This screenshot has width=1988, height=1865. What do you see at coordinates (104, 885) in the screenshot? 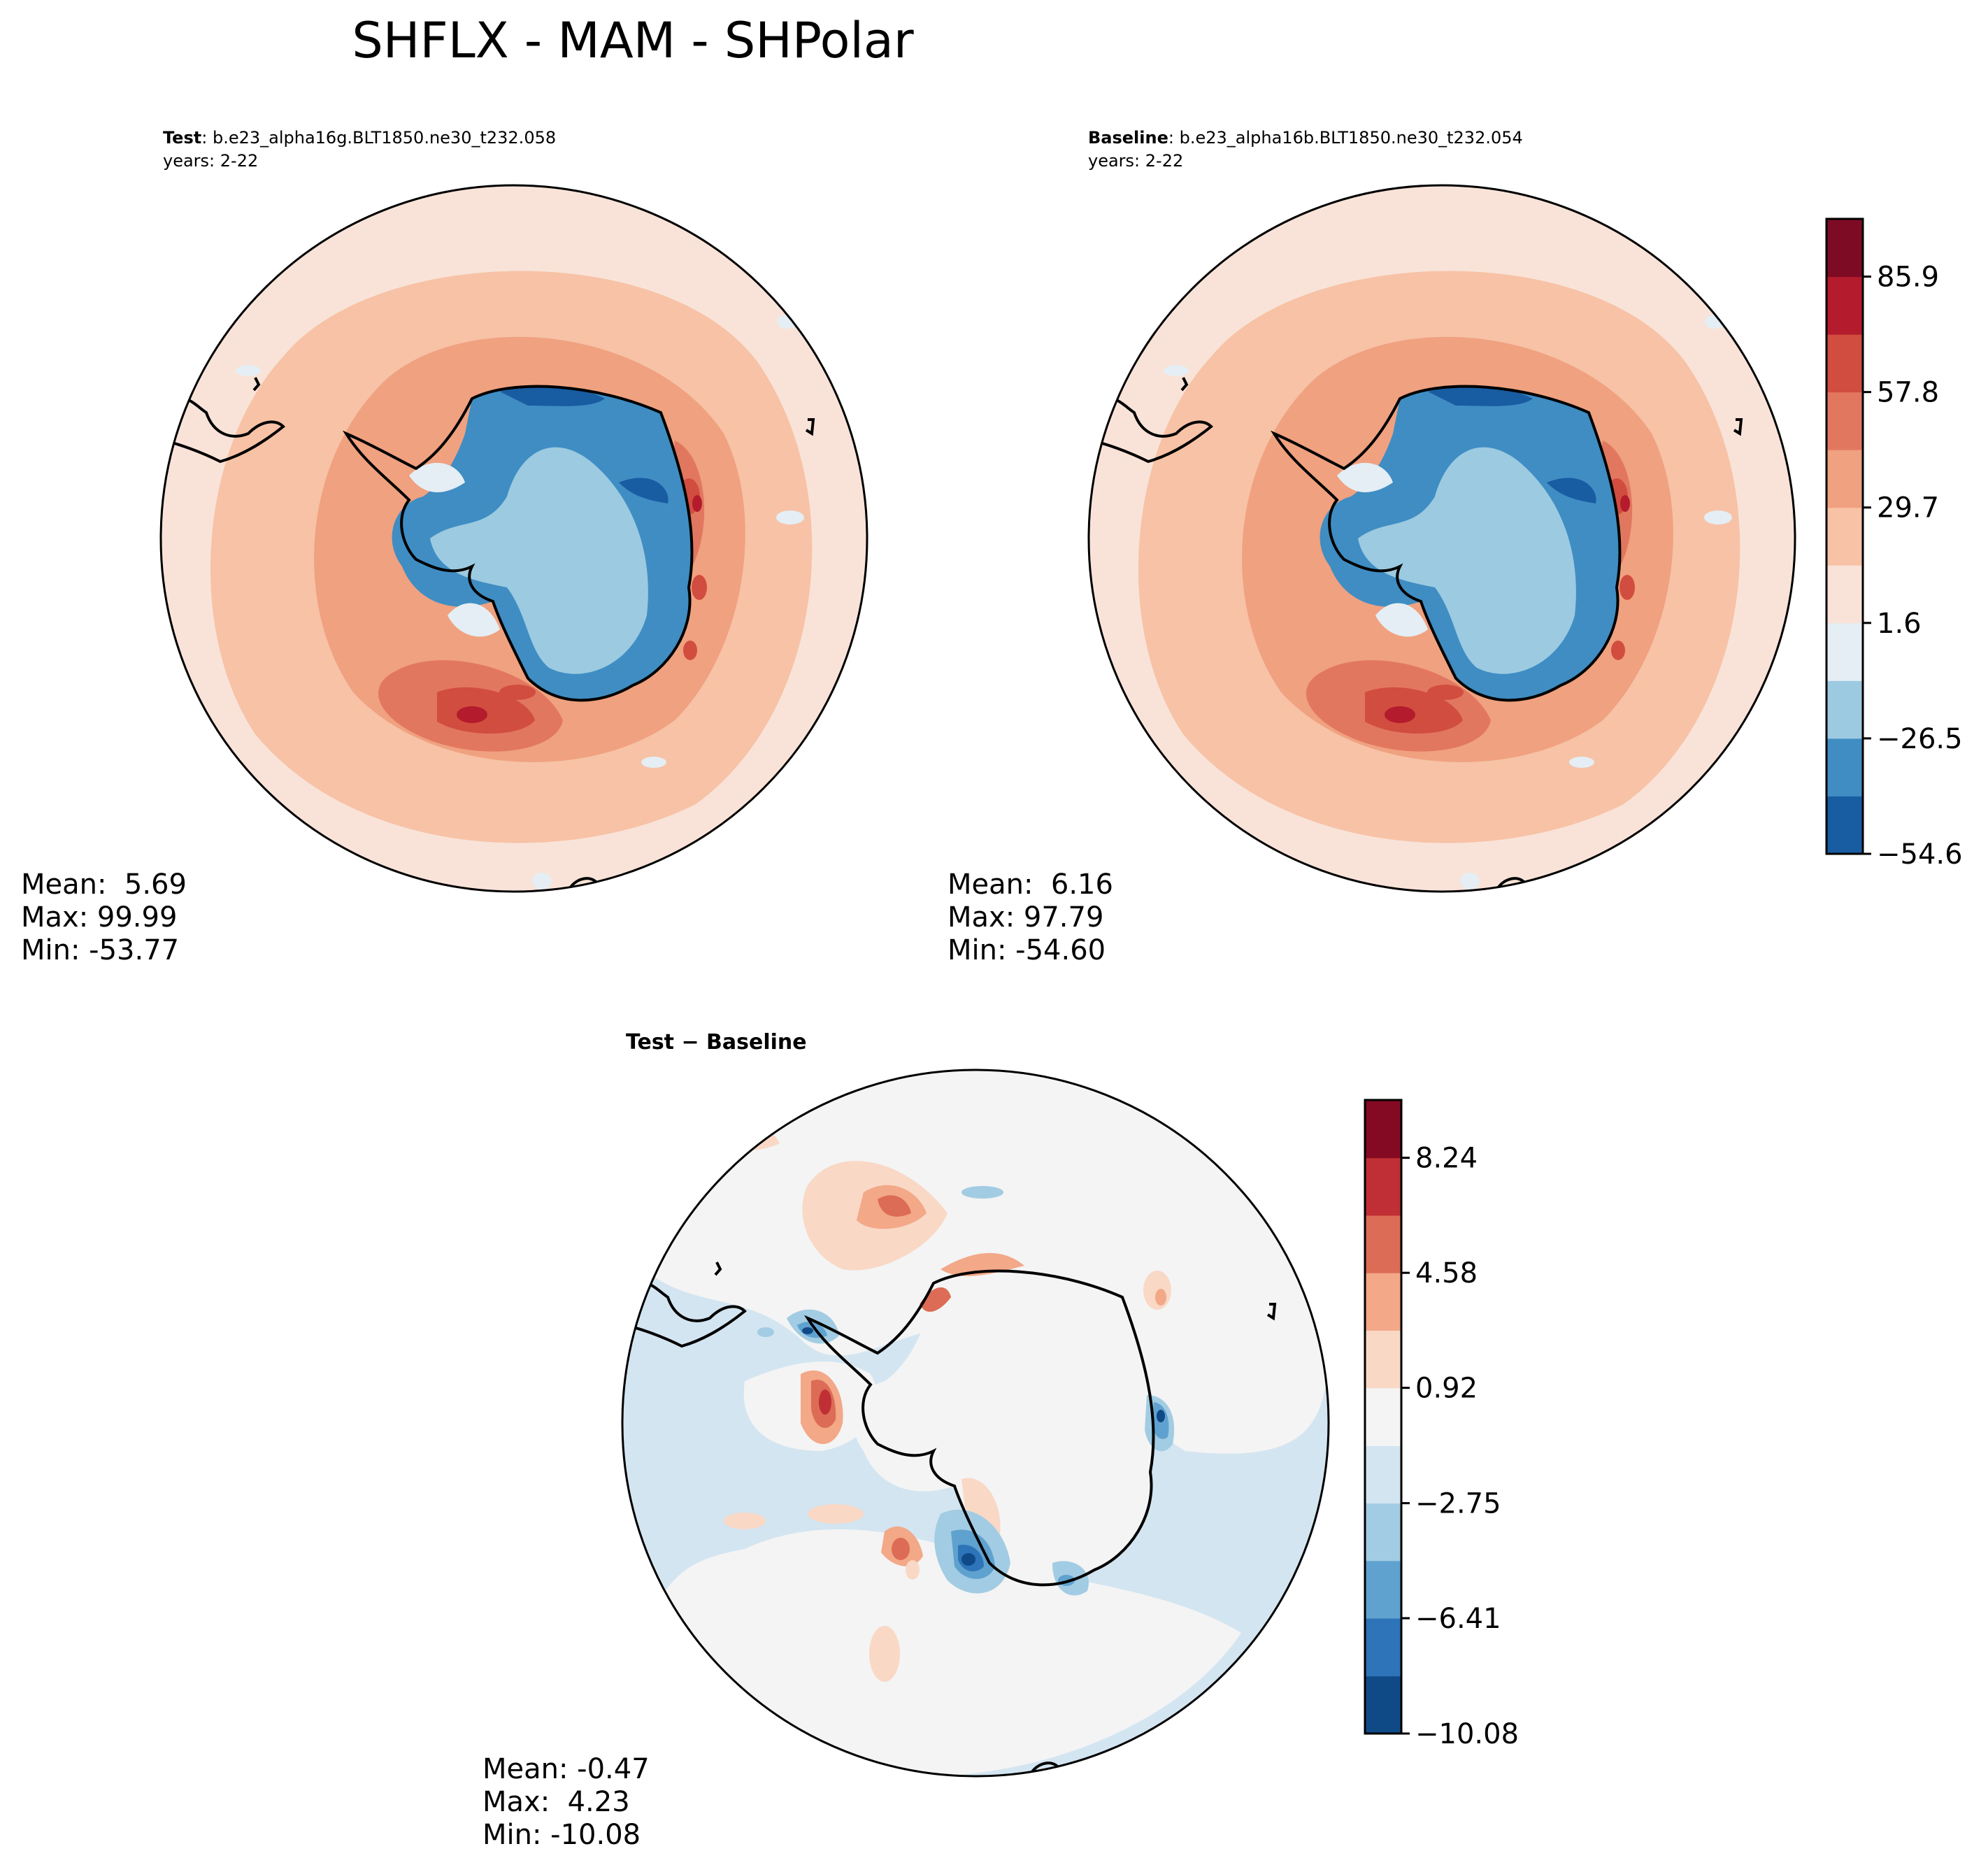
I see `test-mean: Mean: 5.69` at bounding box center [104, 885].